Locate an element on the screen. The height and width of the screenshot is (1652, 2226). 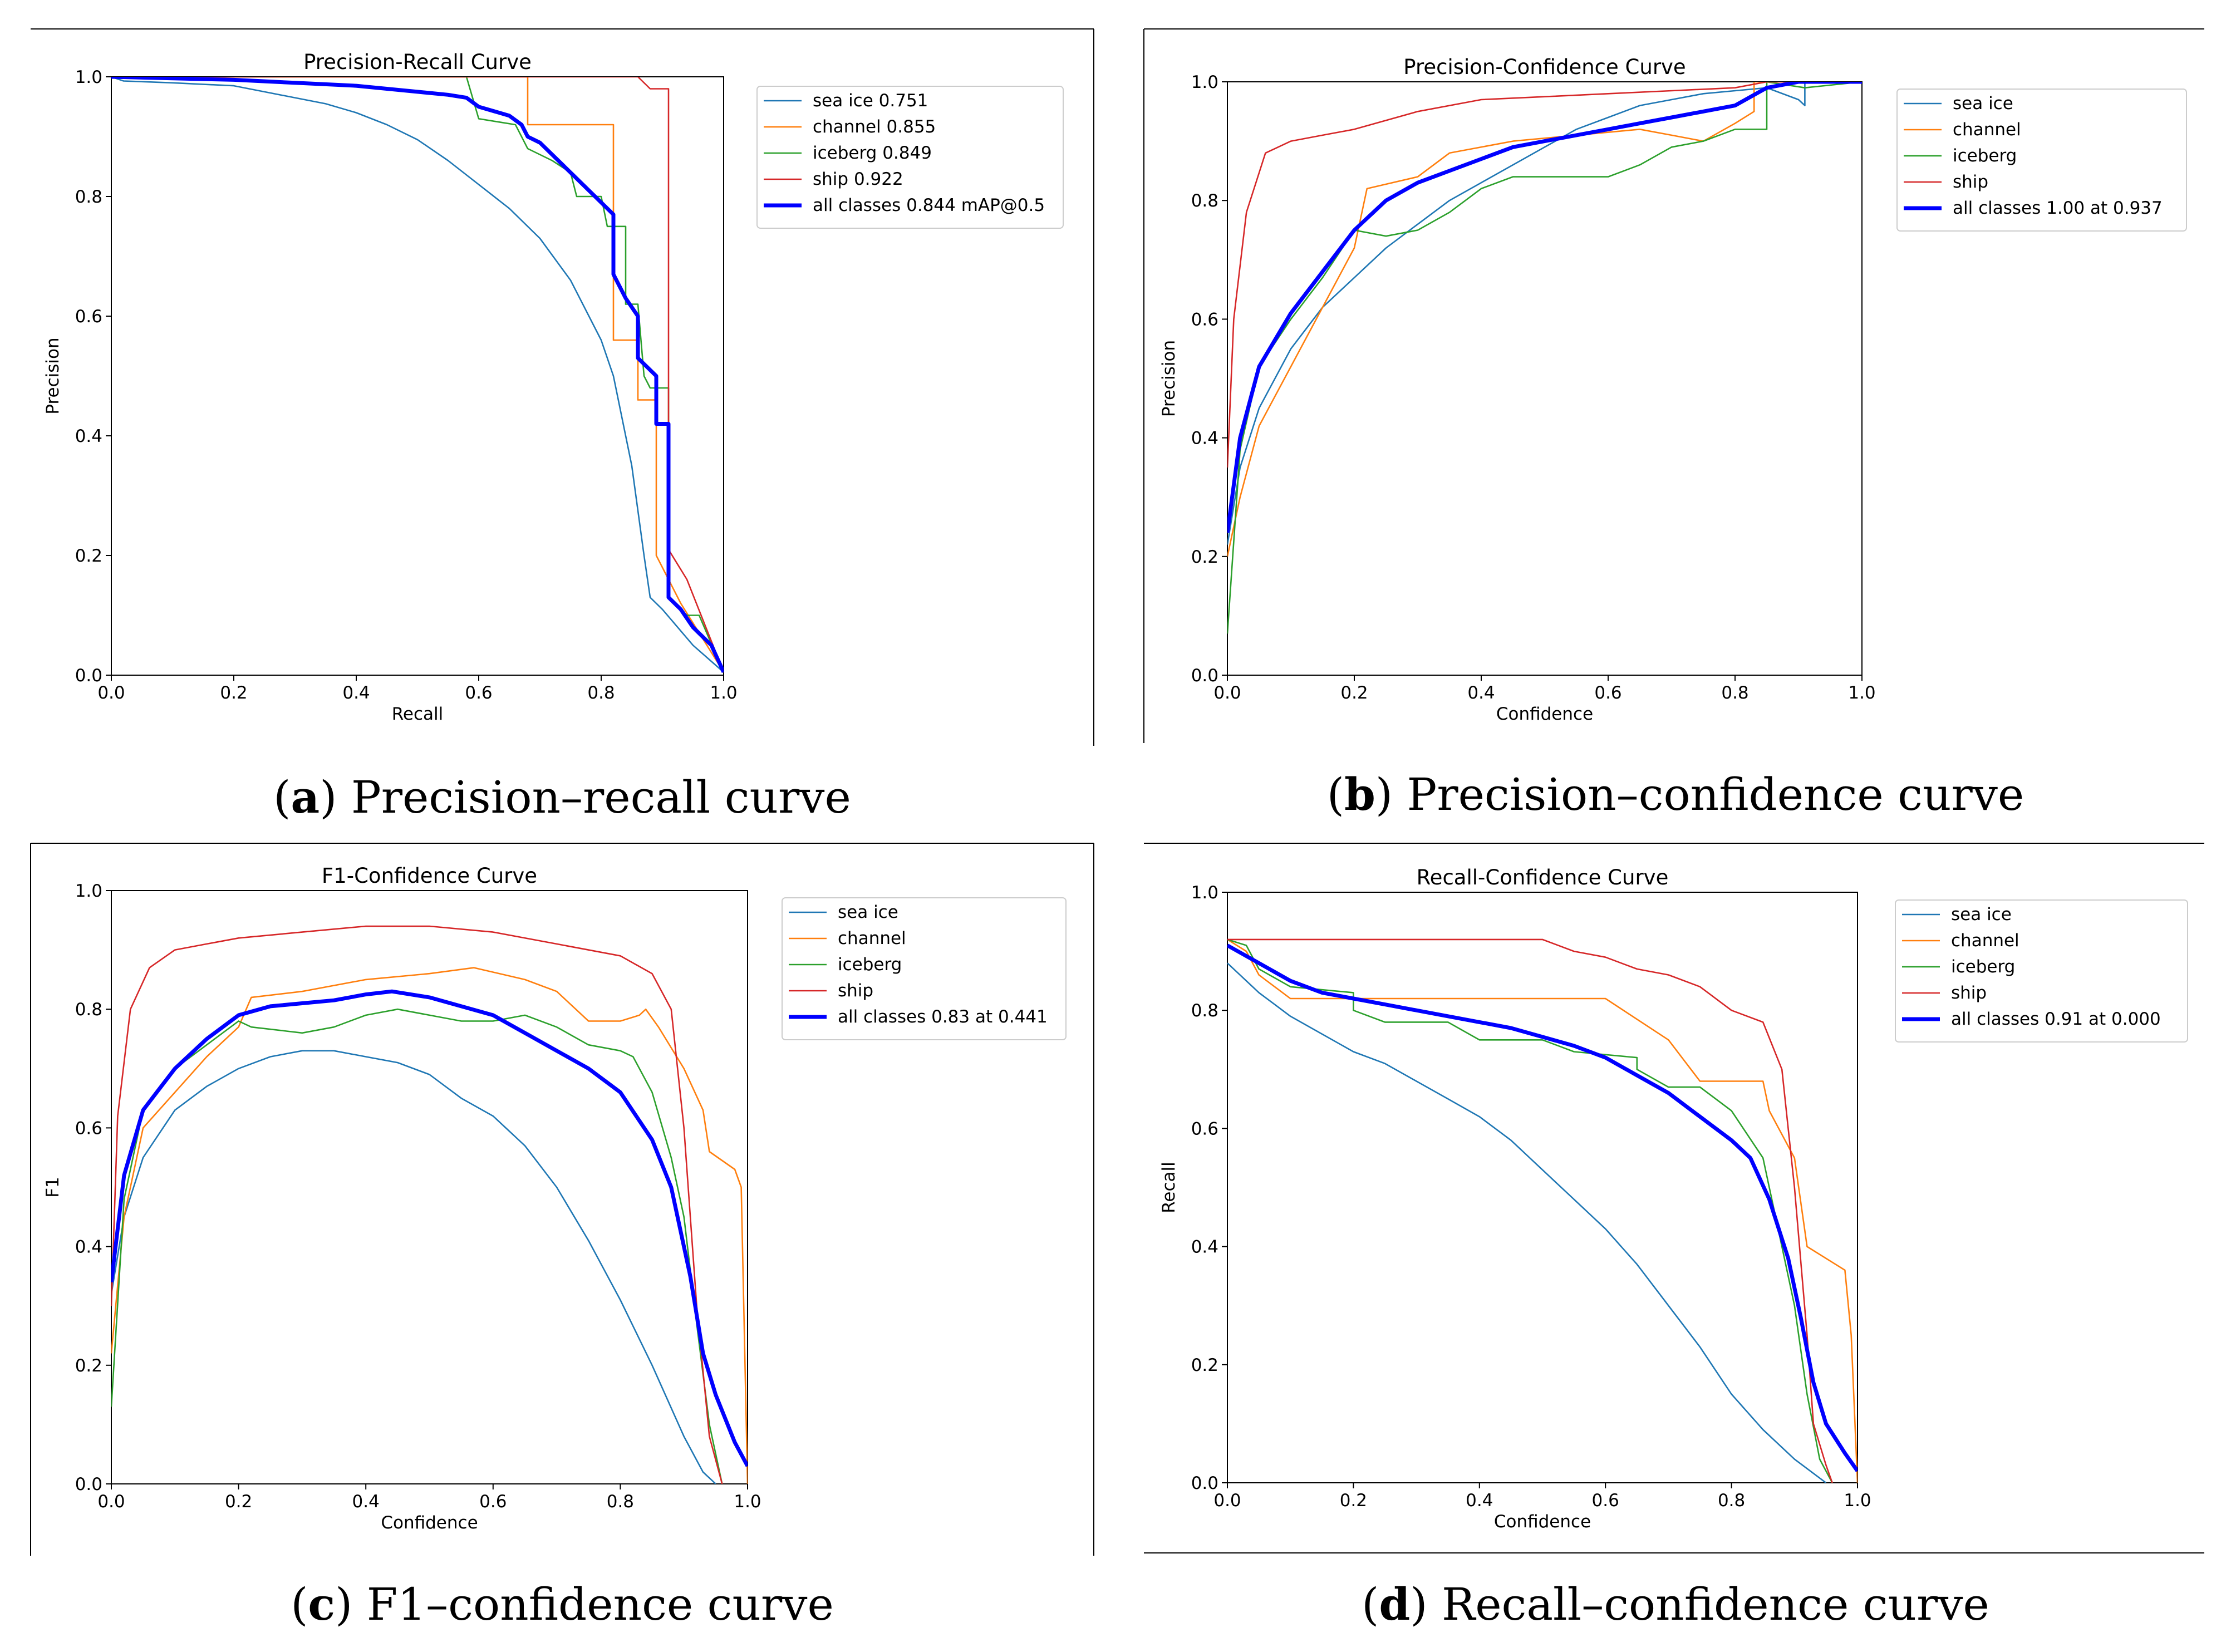
chart-title: F1-Confidence Curve is located at coordinates (429, 876).